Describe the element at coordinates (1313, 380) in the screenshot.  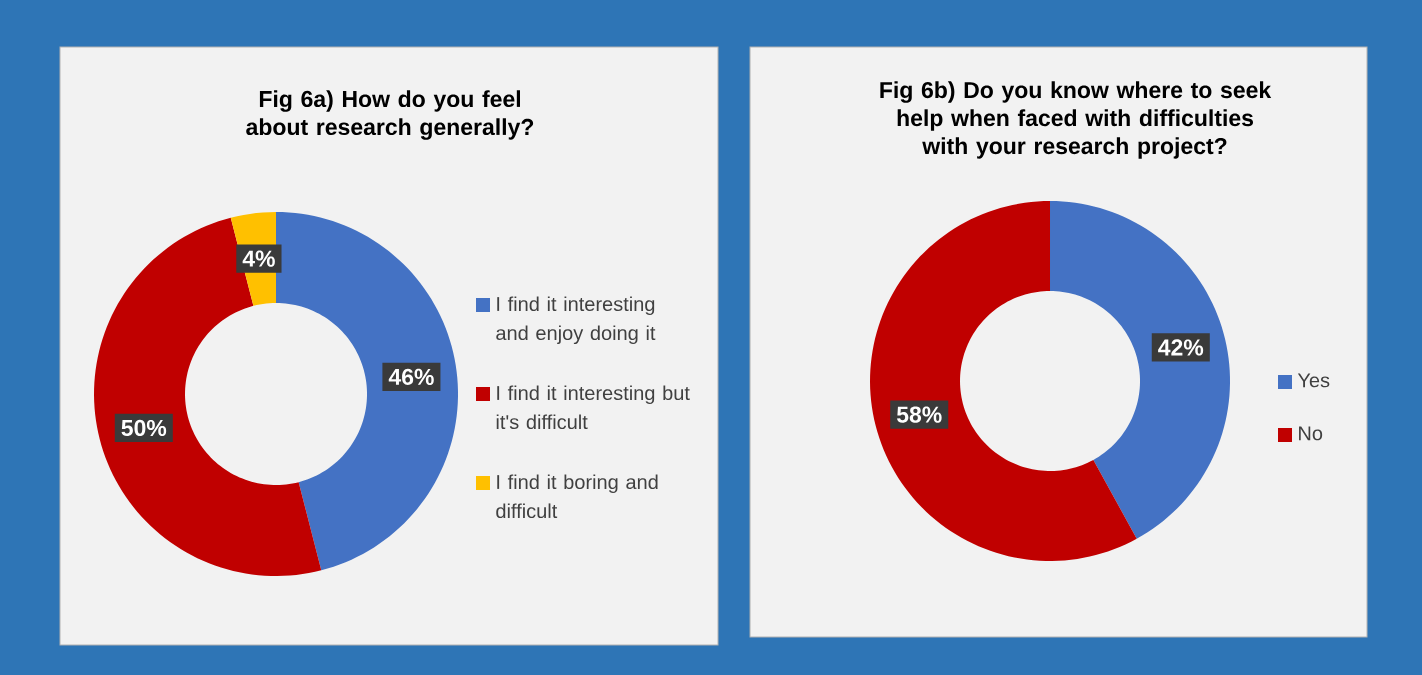
I see `legend-label: Yes` at that location.